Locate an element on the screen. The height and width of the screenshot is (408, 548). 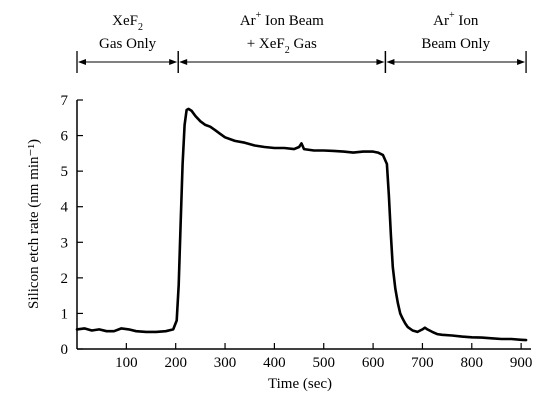
phase-label-line2: + XeF2 Gas is located at coordinates (282, 46).